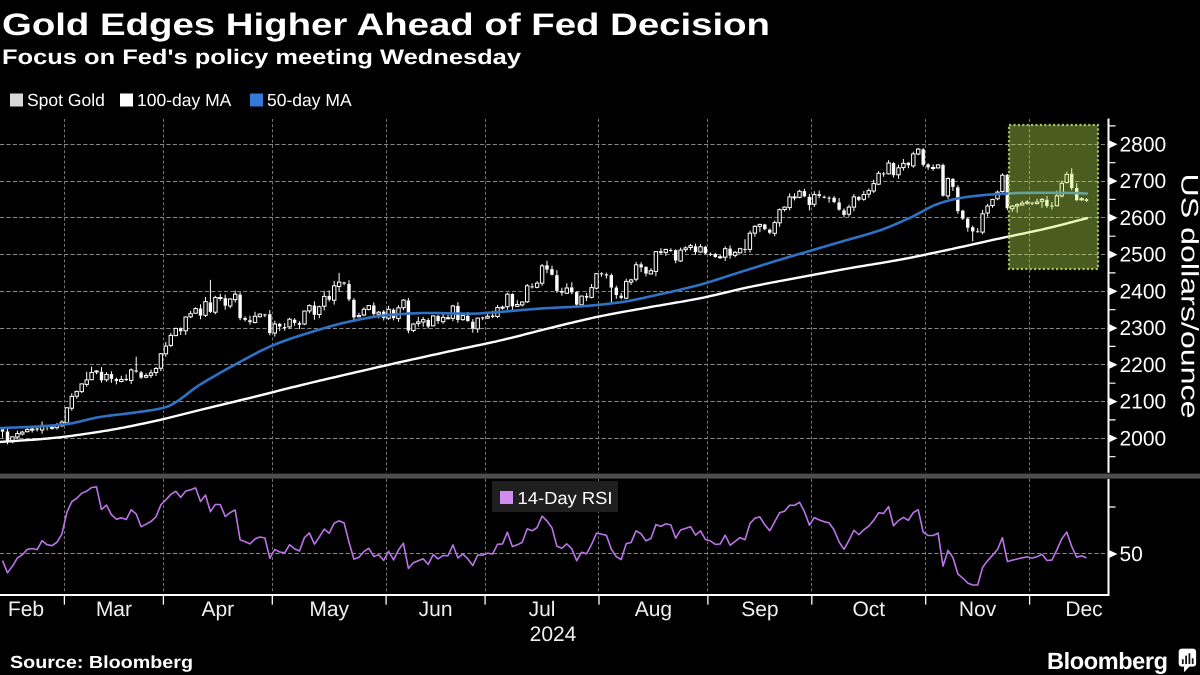 The image size is (1200, 675). I want to click on svg-text: Oct, so click(868, 609).